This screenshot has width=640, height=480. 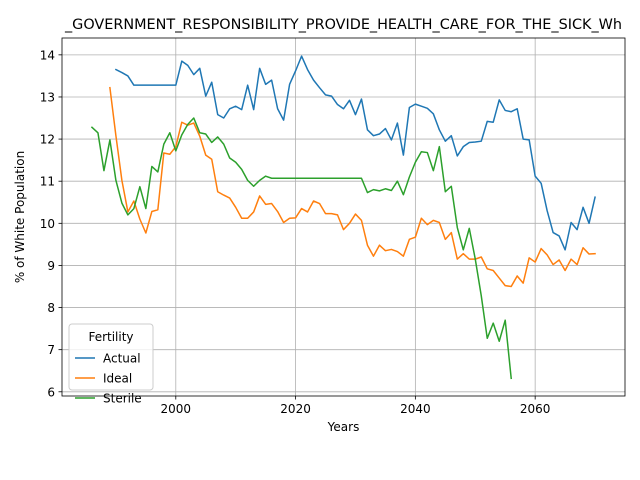 I want to click on legend: Fertility Actual Ideal Sterile, so click(x=111, y=364).